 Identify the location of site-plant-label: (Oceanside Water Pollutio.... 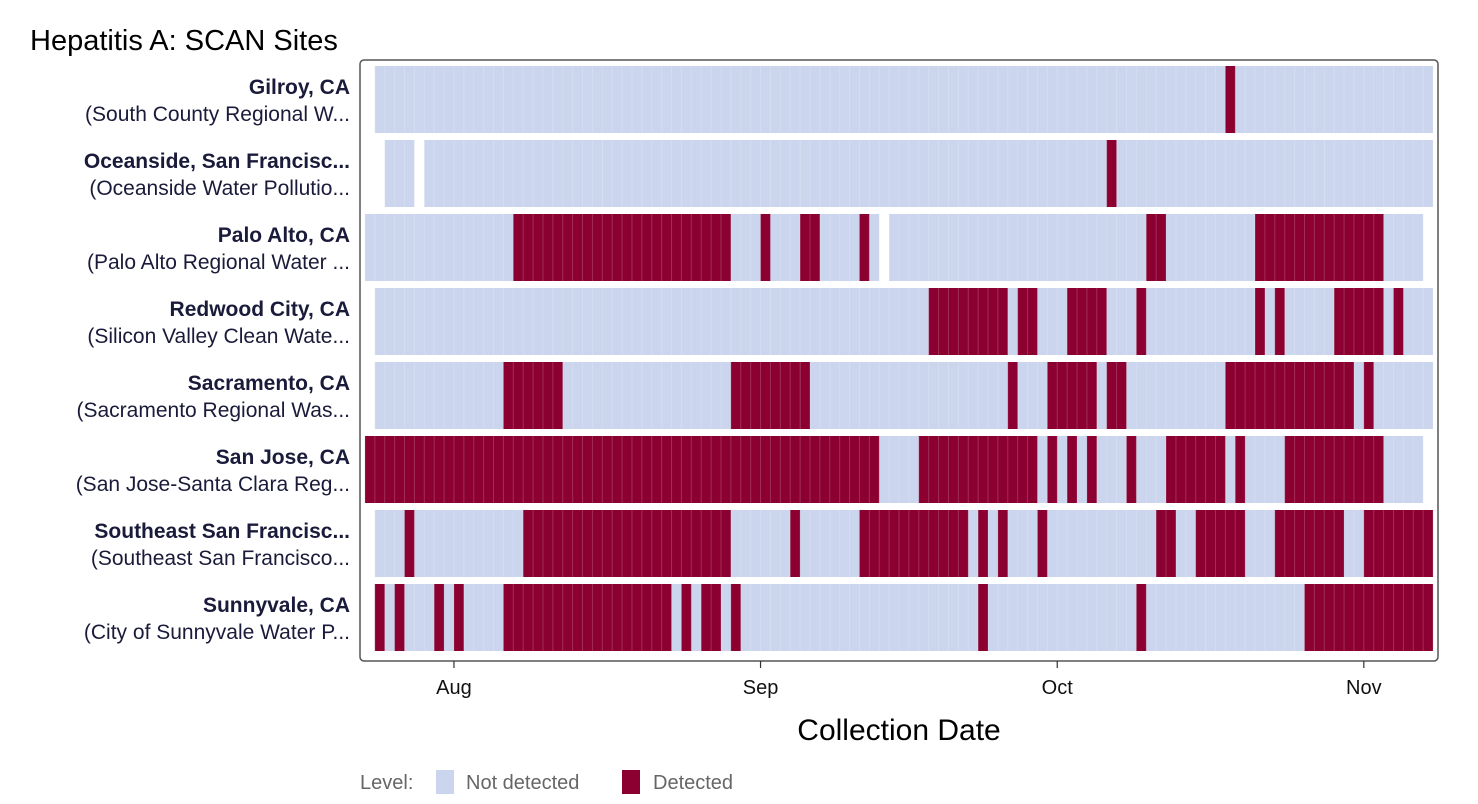
(219, 188).